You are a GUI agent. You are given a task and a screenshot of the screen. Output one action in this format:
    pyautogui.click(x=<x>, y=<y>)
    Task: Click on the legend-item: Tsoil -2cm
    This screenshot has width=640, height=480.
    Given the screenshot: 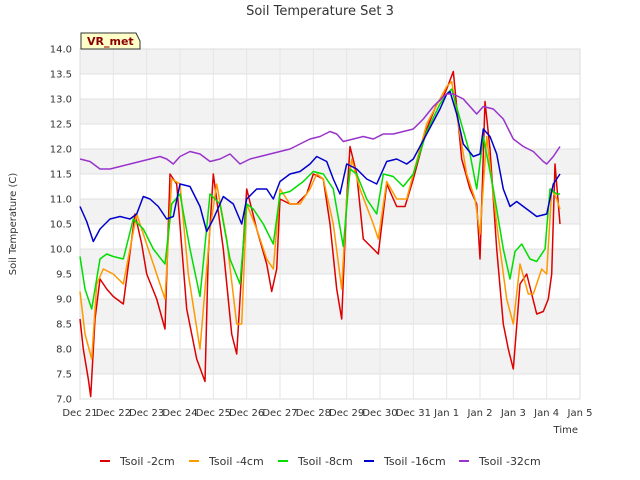 What is the action you would take?
    pyautogui.click(x=137, y=461)
    